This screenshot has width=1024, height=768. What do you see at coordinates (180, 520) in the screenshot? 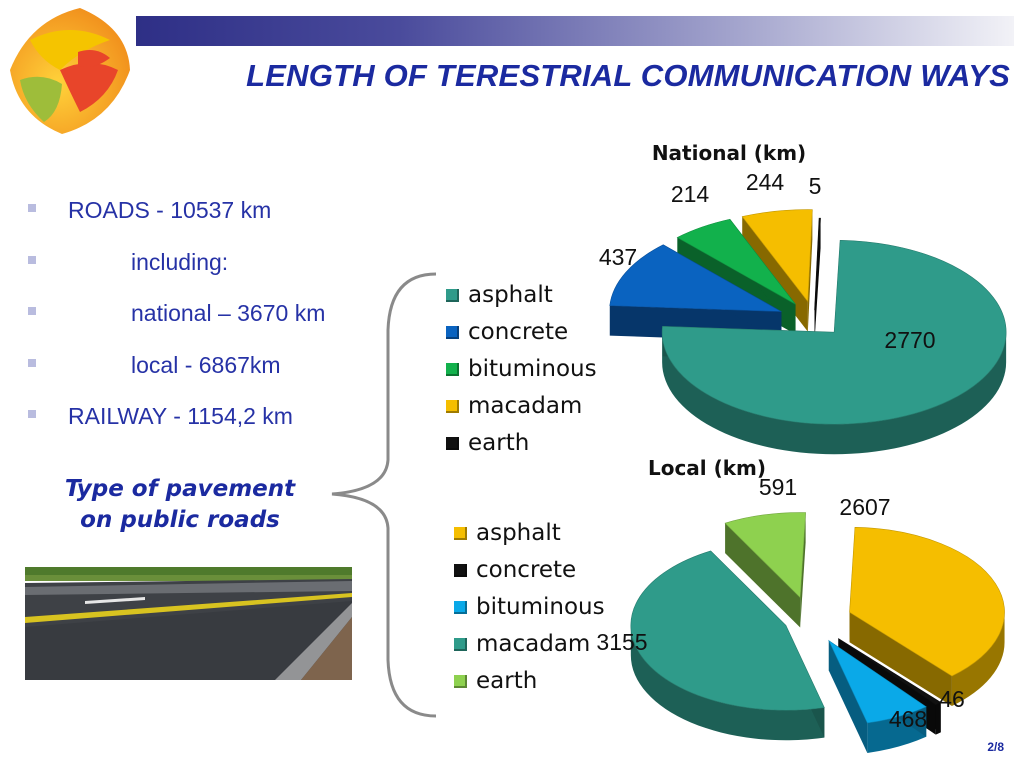
I see `pavement-caption-line: on public roads` at bounding box center [180, 520].